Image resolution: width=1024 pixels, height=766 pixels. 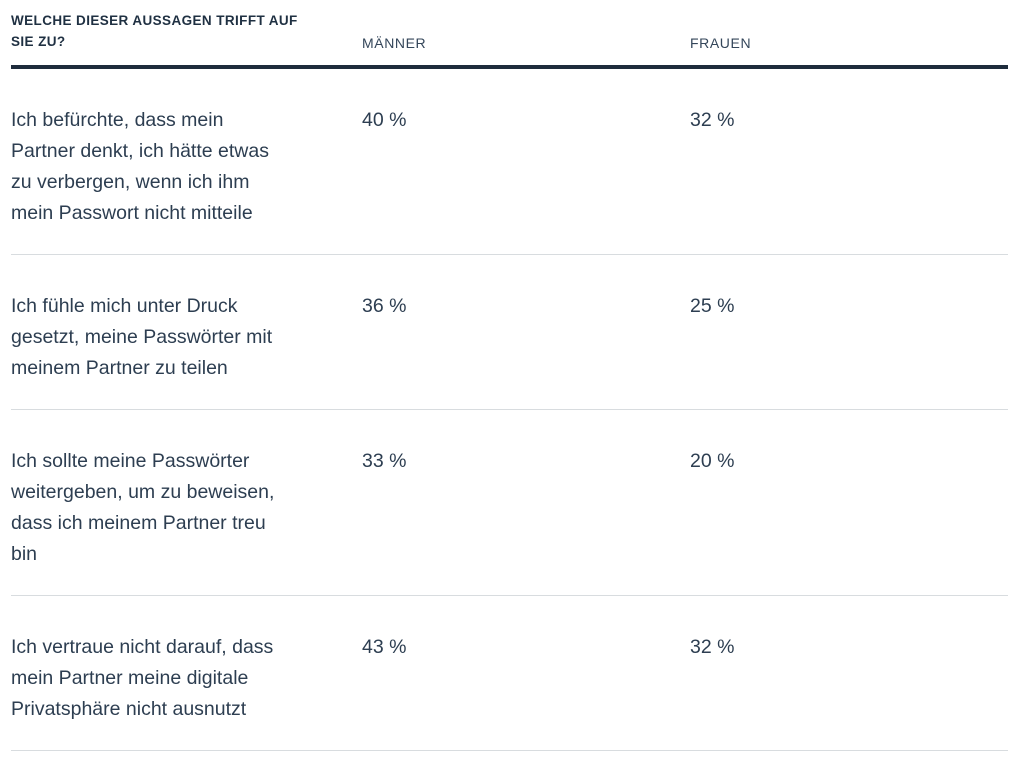 I want to click on maenner-value: 43 %, so click(x=384, y=647).